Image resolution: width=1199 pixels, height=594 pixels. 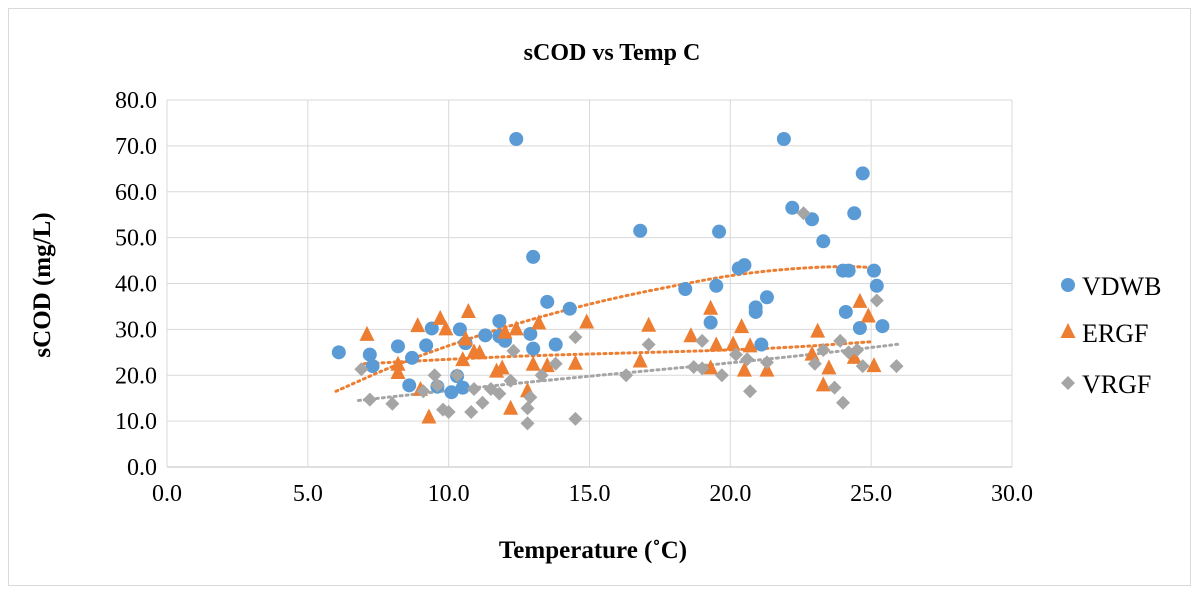 I want to click on y-tick-label: 20.0, so click(x=136, y=376).